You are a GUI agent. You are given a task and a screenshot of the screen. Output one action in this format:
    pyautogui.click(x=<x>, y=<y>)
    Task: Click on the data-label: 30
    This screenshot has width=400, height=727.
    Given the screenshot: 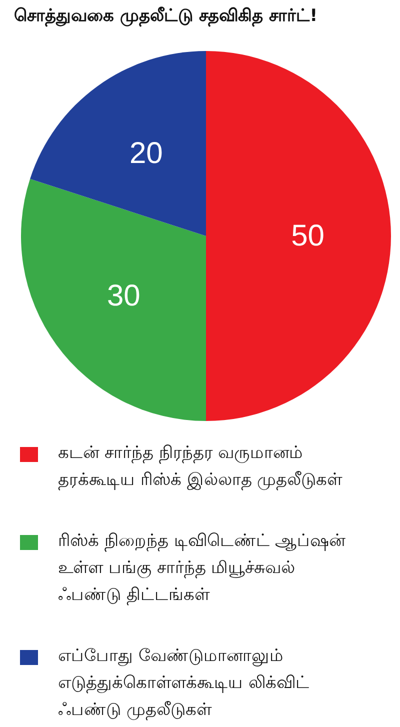 What is the action you would take?
    pyautogui.click(x=123, y=295)
    